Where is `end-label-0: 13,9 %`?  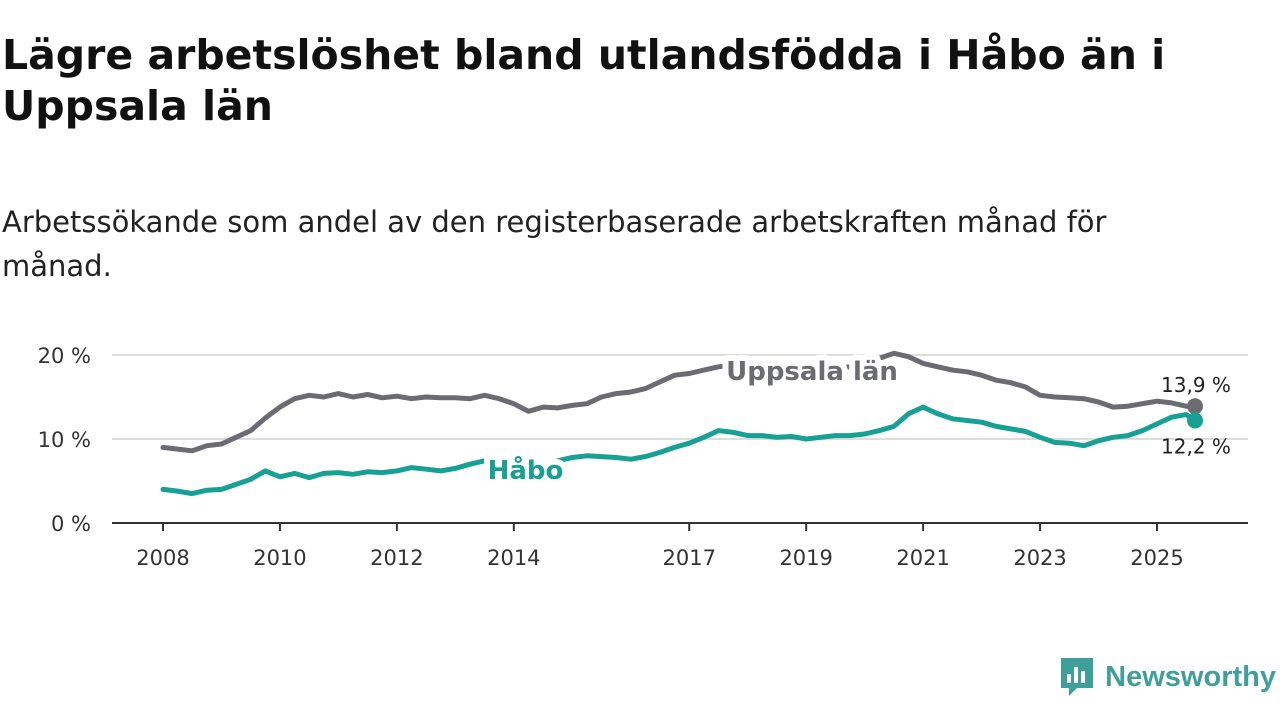 end-label-0: 13,9 % is located at coordinates (1196, 385).